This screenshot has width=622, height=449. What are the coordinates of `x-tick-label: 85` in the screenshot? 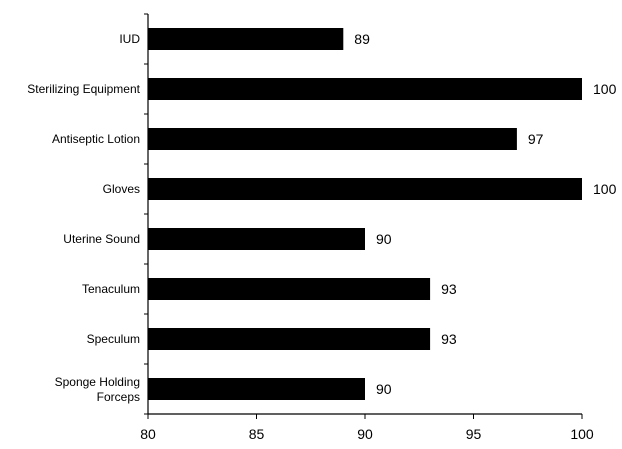 It's located at (257, 434).